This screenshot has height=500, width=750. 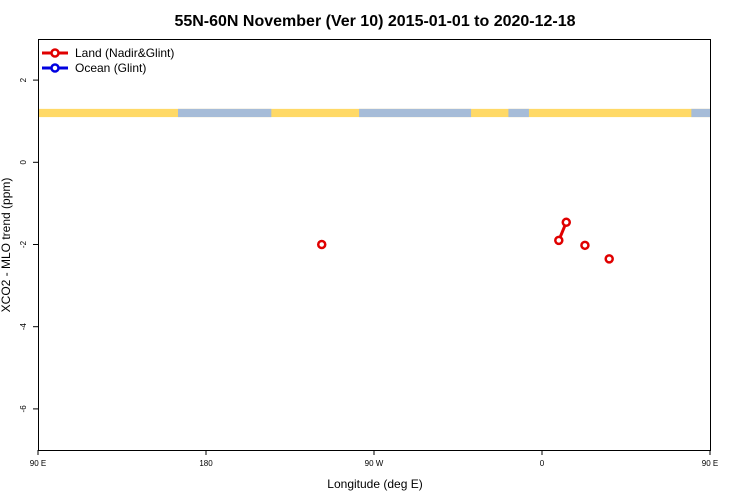 What do you see at coordinates (23, 327) in the screenshot?
I see `y-tick-label: -4` at bounding box center [23, 327].